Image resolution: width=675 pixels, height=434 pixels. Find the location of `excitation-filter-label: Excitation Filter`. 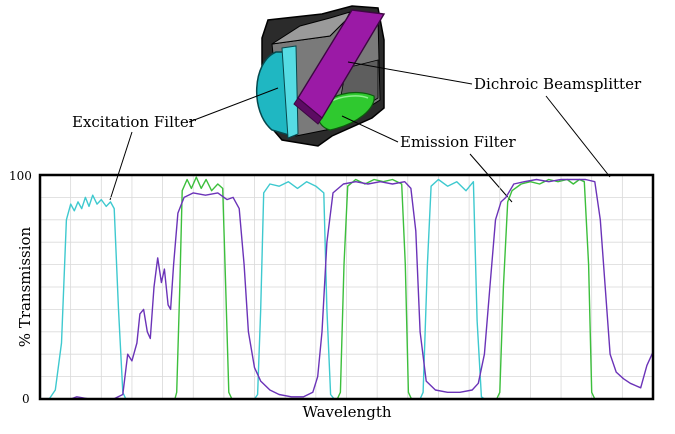

excitation-filter-label: Excitation Filter is located at coordinates (134, 122).